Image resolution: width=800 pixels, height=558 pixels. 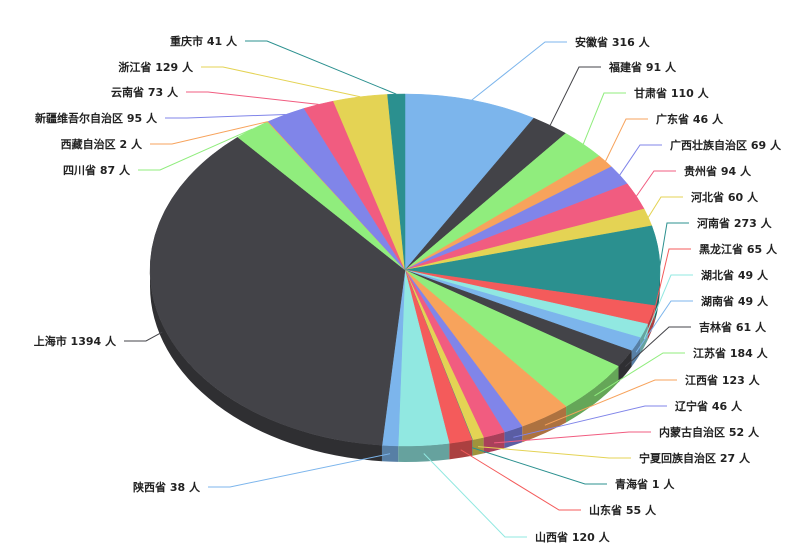 What do you see at coordinates (723, 380) in the screenshot?
I see `slice-label: 江西省 123 人` at bounding box center [723, 380].